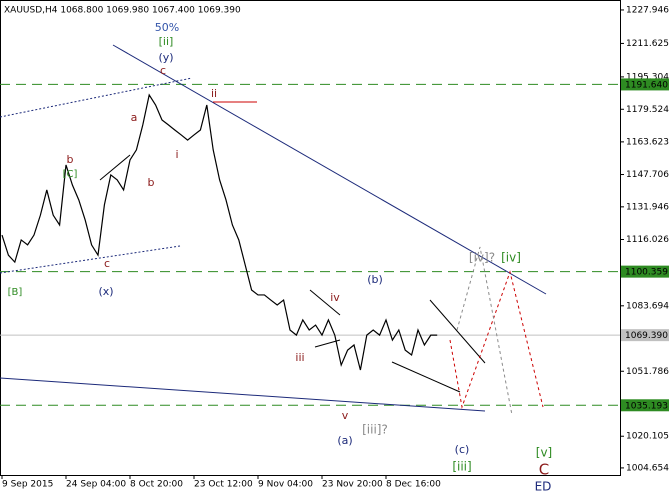 Image resolution: width=671 pixels, height=499 pixels. What do you see at coordinates (543, 487) in the screenshot?
I see `wave-label: ED` at bounding box center [543, 487].